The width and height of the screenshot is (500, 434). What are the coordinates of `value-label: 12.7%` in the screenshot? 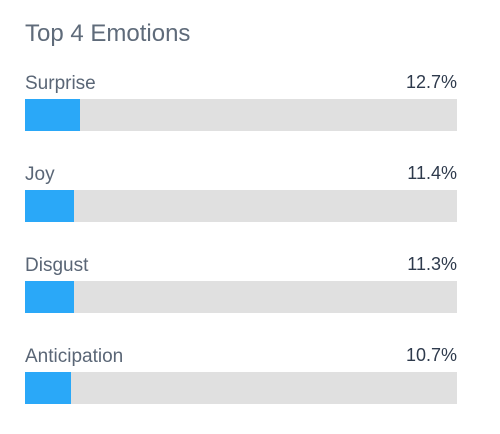 It's located at (431, 82).